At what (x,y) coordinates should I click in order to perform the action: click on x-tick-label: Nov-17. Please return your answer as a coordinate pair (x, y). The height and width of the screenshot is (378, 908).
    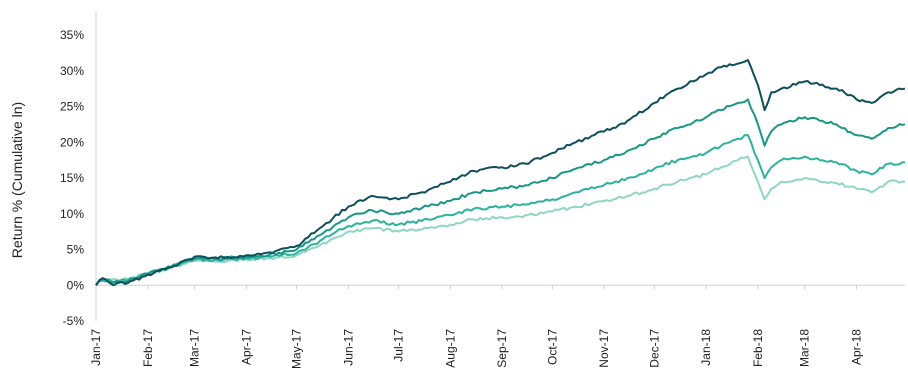
    Looking at the image, I should click on (604, 348).